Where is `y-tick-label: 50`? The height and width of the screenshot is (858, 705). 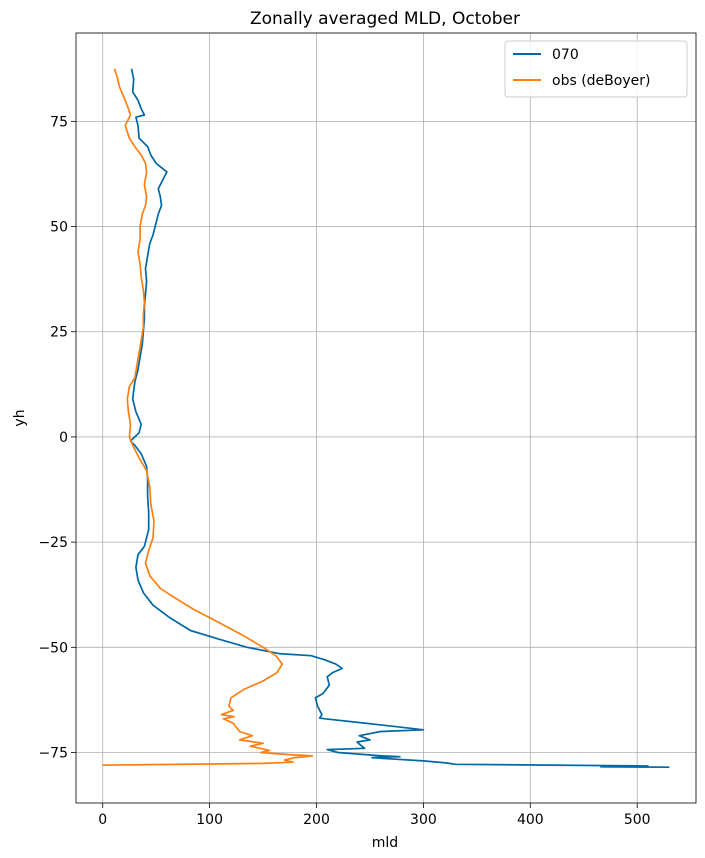 y-tick-label: 50 is located at coordinates (59, 228).